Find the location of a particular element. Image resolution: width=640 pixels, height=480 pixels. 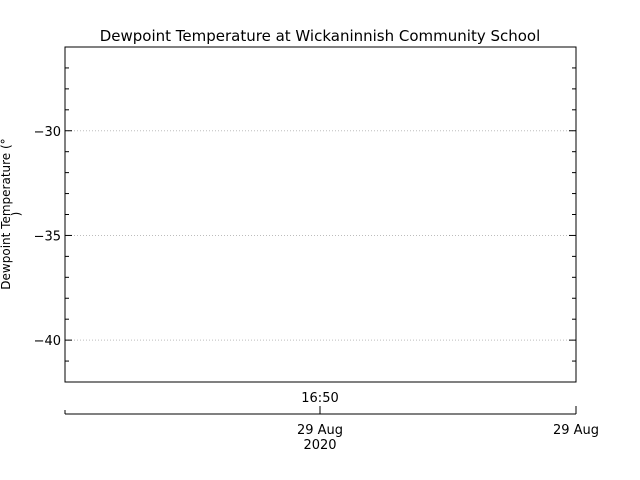

y-axis-label: Dewpoint Temperature (° ) is located at coordinates (11, 213).